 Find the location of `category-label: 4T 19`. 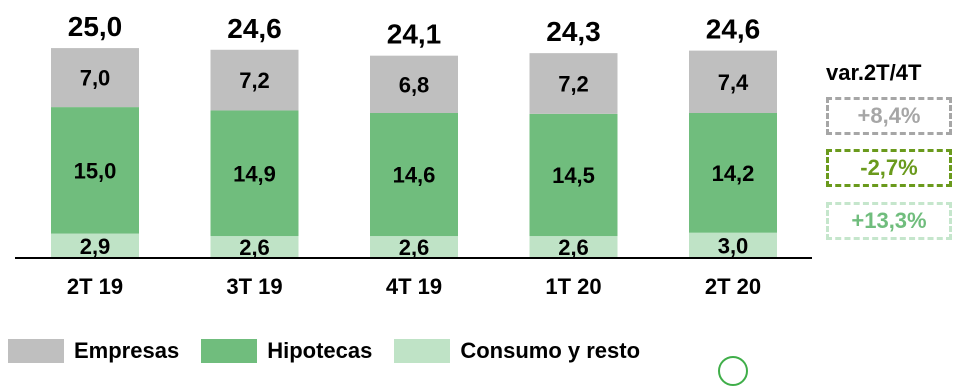

category-label: 4T 19 is located at coordinates (414, 286).